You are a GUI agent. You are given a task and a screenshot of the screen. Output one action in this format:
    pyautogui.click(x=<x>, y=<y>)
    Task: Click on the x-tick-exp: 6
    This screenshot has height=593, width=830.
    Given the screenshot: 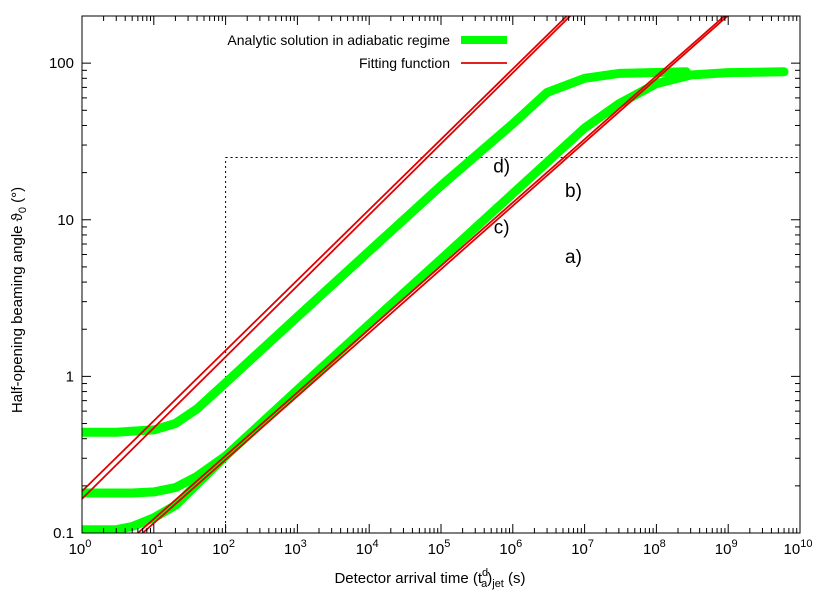 What is the action you would take?
    pyautogui.click(x=519, y=544)
    